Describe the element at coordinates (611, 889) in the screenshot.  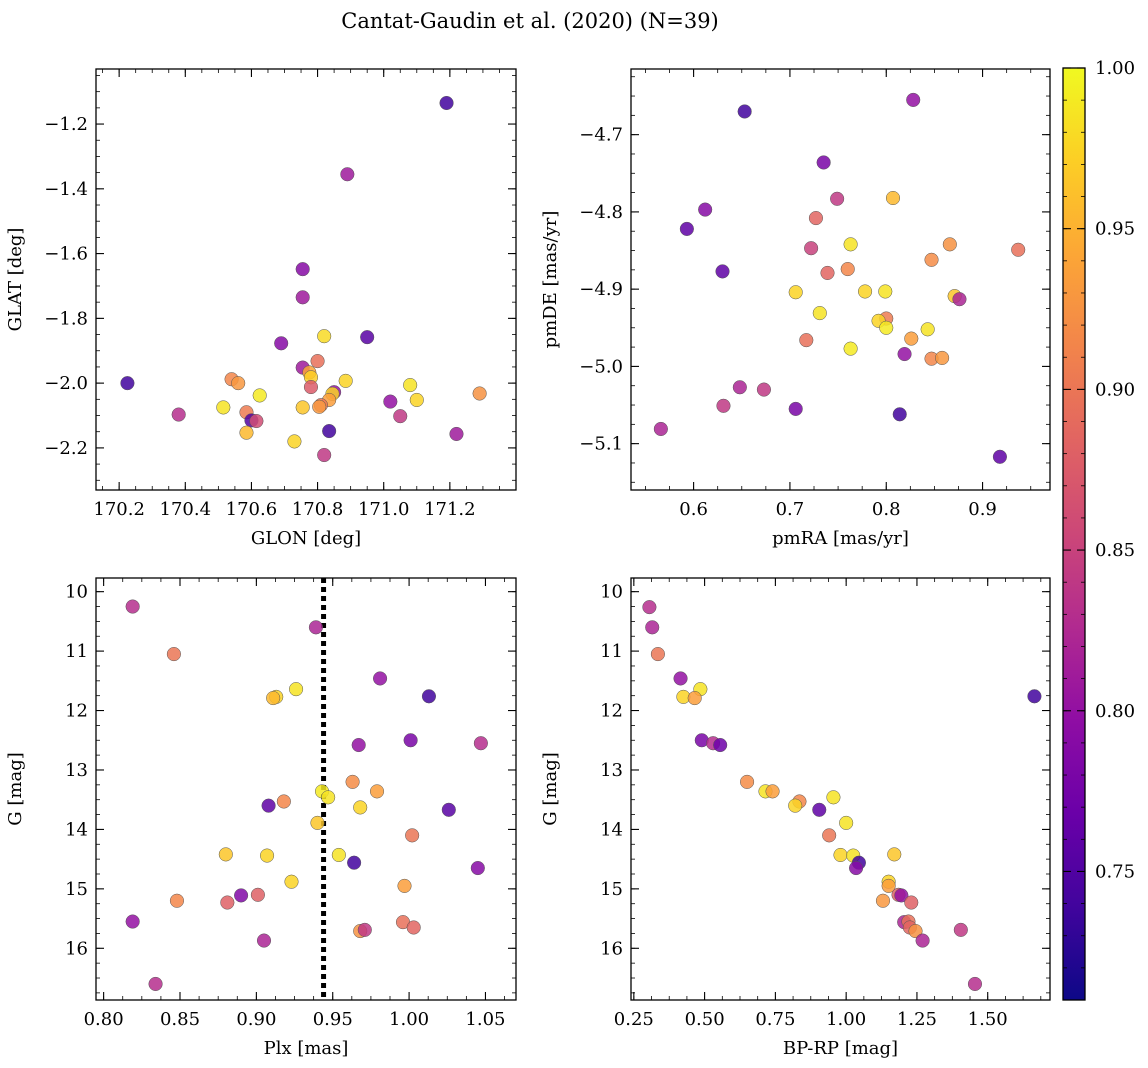
I see `y-tick-label: 15` at that location.